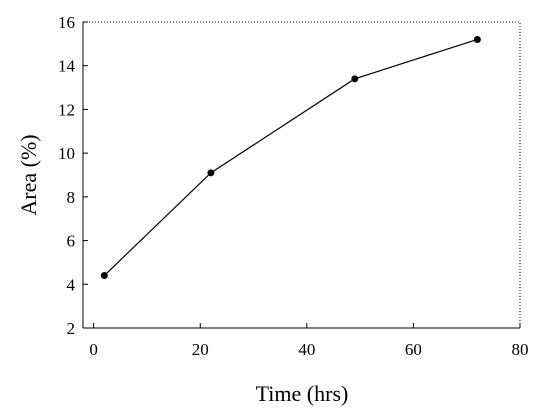  What do you see at coordinates (302, 393) in the screenshot?
I see `x-axis-label: Time (hrs)` at bounding box center [302, 393].